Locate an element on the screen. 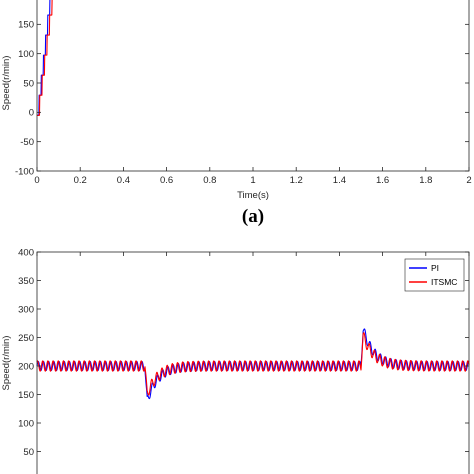 This screenshot has width=474, height=474. xtick-label-a: 0.4 is located at coordinates (123, 180).